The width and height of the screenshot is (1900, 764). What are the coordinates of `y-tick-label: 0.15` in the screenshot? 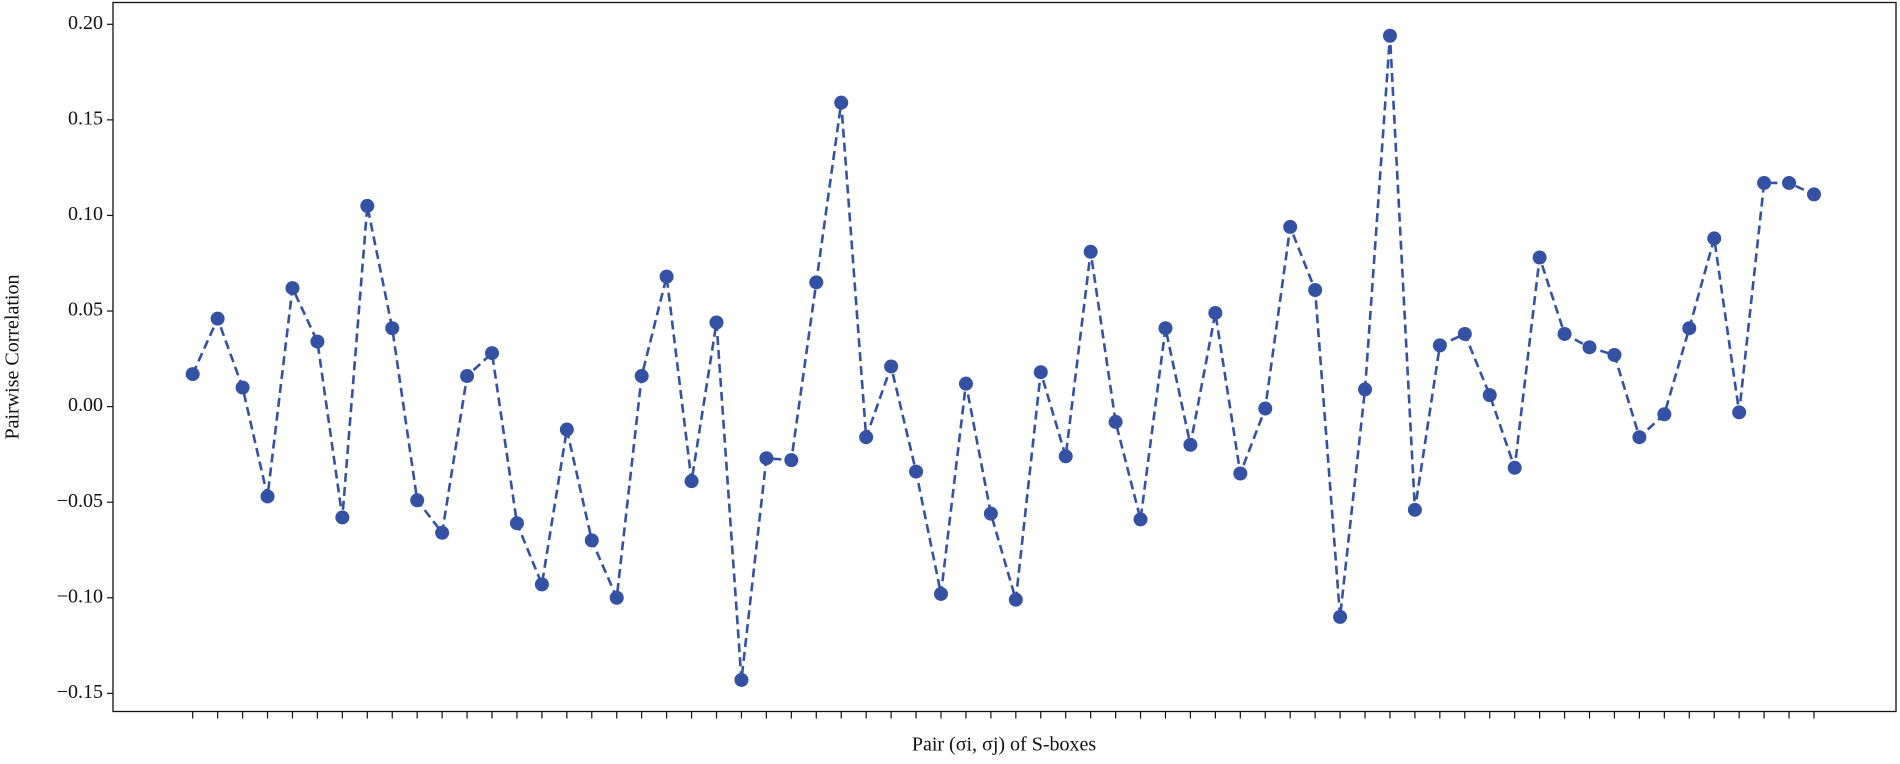 It's located at (85, 118).